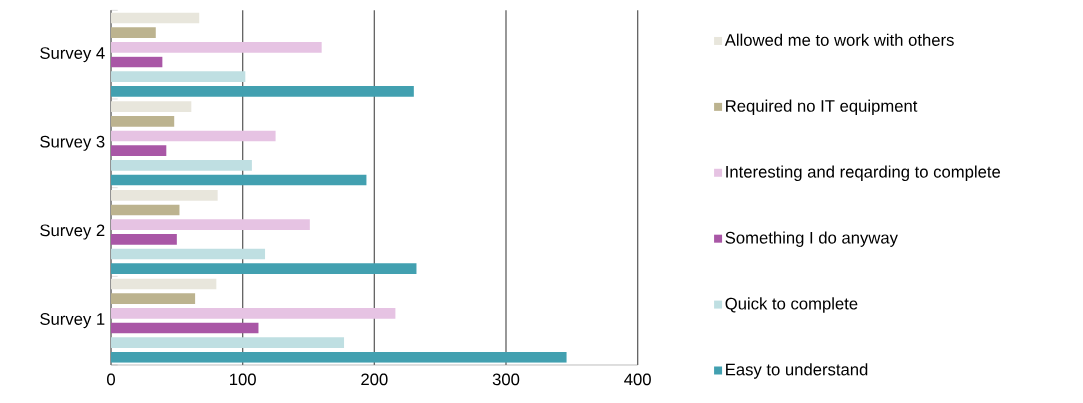  Describe the element at coordinates (791, 305) in the screenshot. I see `legend-label: Quick to complete` at that location.